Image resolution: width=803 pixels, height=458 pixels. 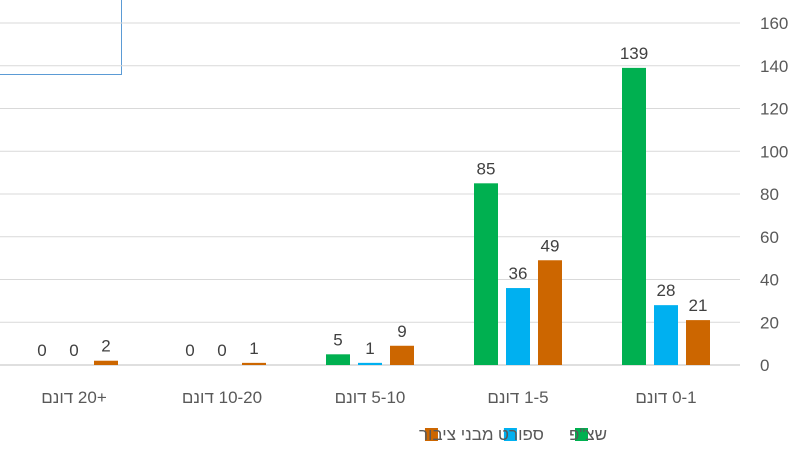 What do you see at coordinates (769, 322) in the screenshot?
I see `y-tick-label: 20` at bounding box center [769, 322].